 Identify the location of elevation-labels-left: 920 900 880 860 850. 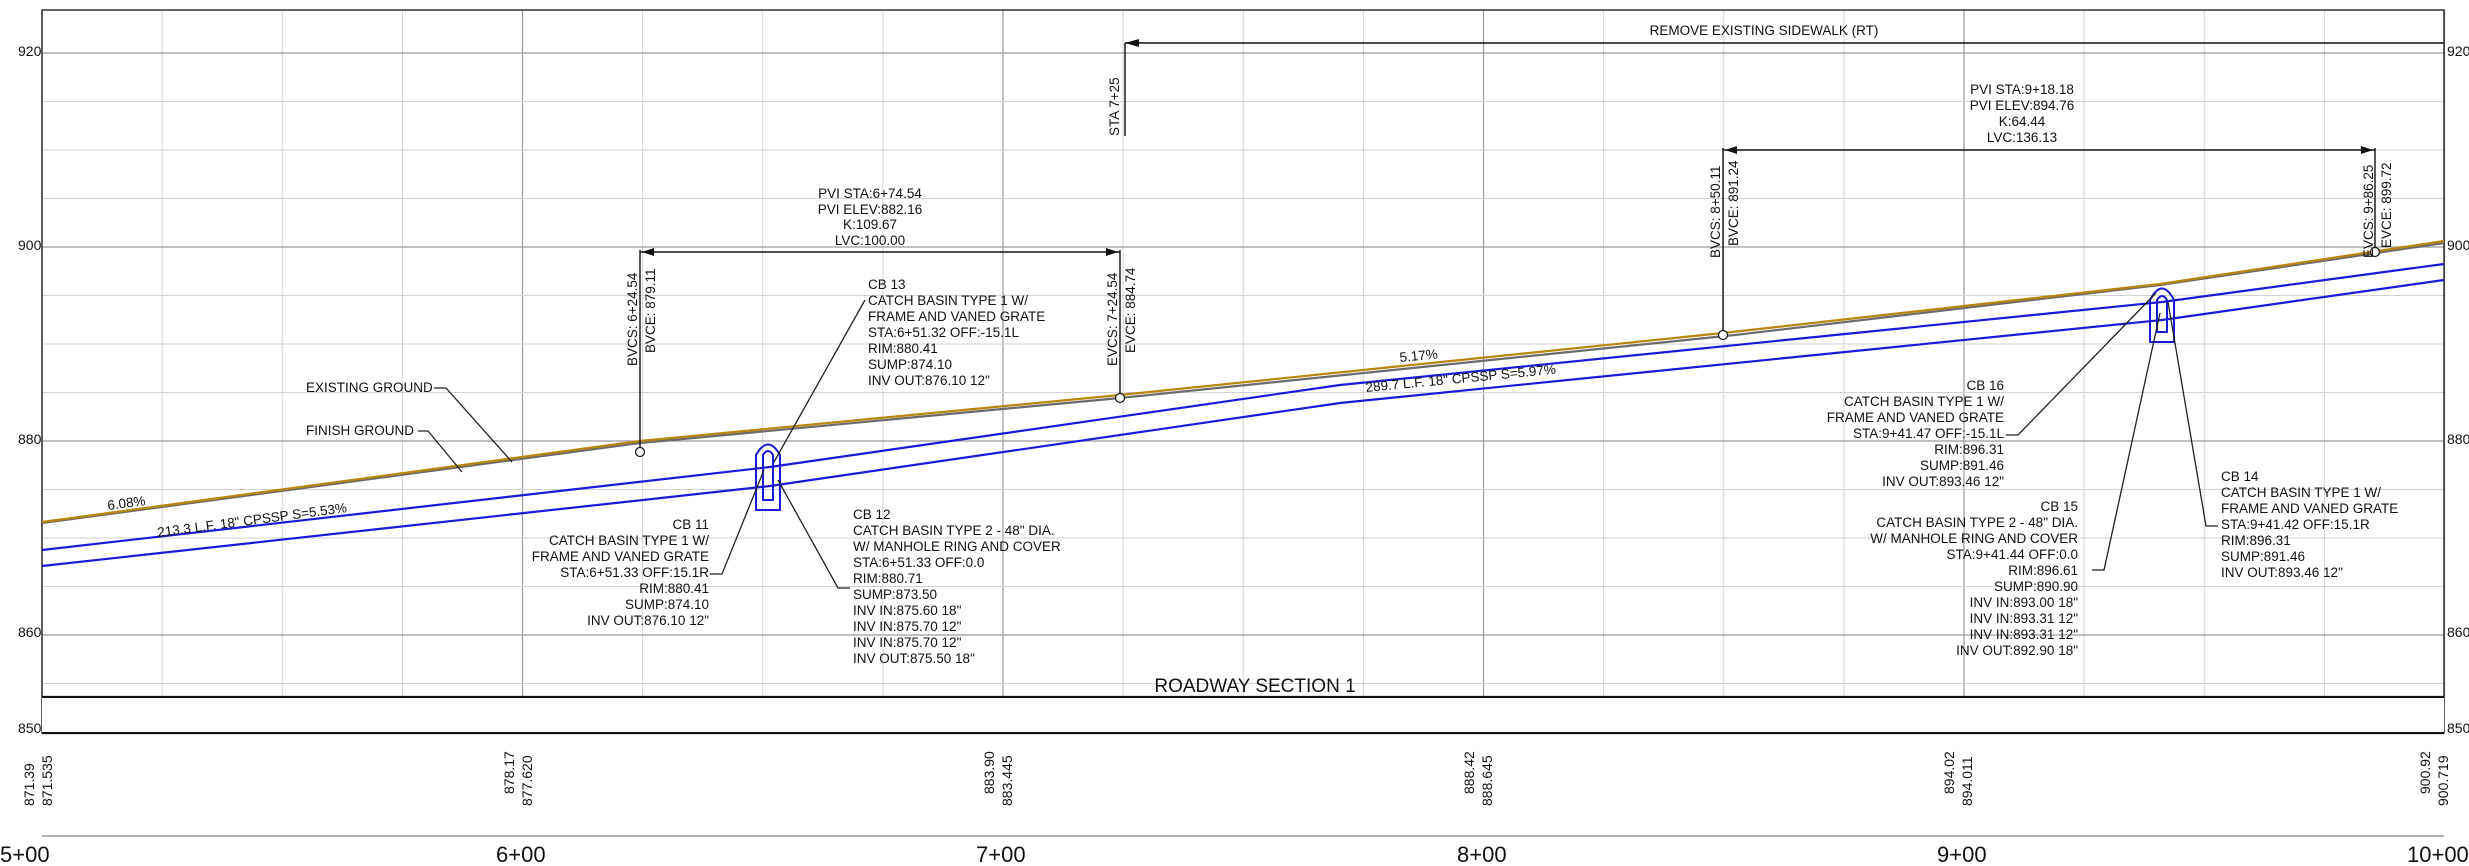
(30, 389).